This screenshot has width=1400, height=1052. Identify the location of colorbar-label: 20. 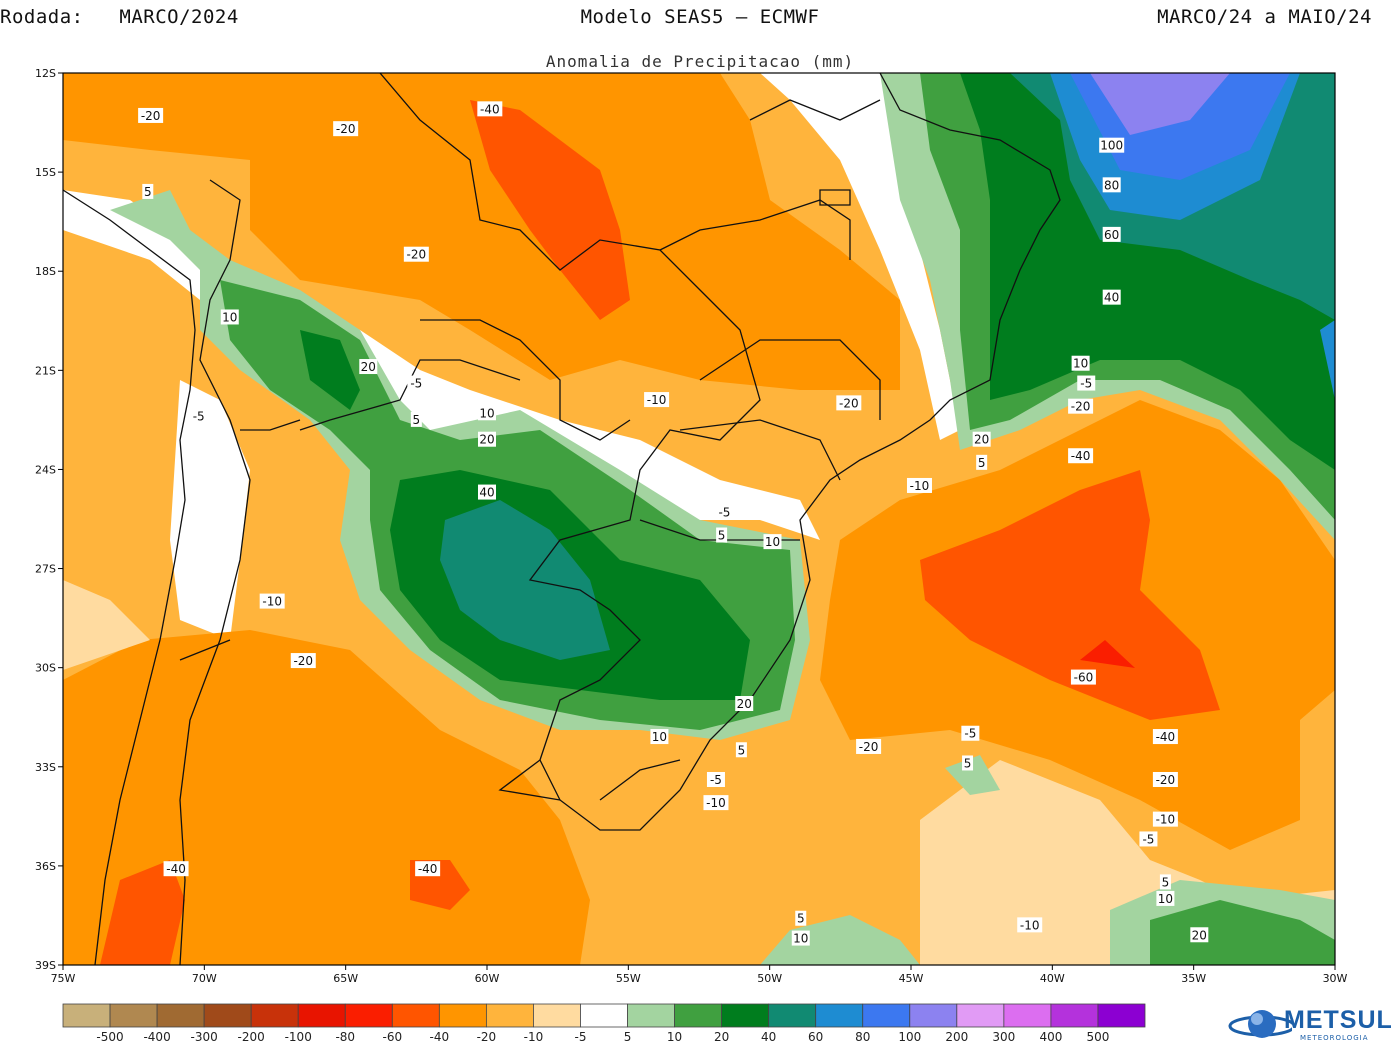
(721, 1037).